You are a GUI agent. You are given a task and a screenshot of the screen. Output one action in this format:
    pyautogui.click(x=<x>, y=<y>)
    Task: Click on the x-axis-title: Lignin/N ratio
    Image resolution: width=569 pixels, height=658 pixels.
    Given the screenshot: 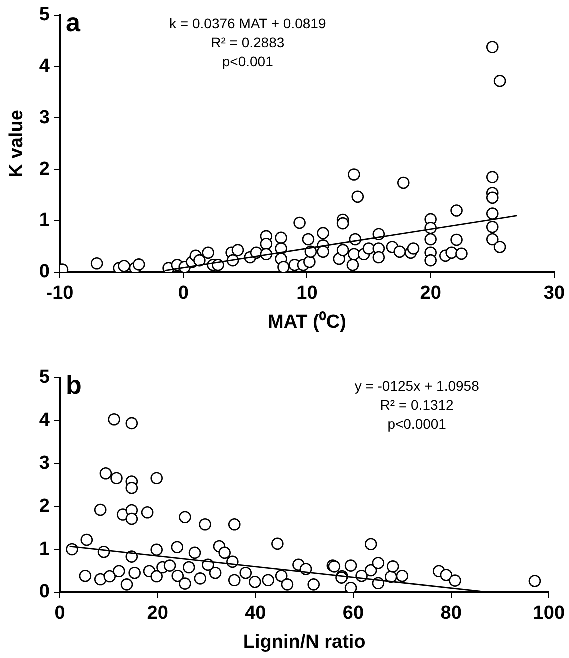 What is the action you would take?
    pyautogui.click(x=304, y=642)
    